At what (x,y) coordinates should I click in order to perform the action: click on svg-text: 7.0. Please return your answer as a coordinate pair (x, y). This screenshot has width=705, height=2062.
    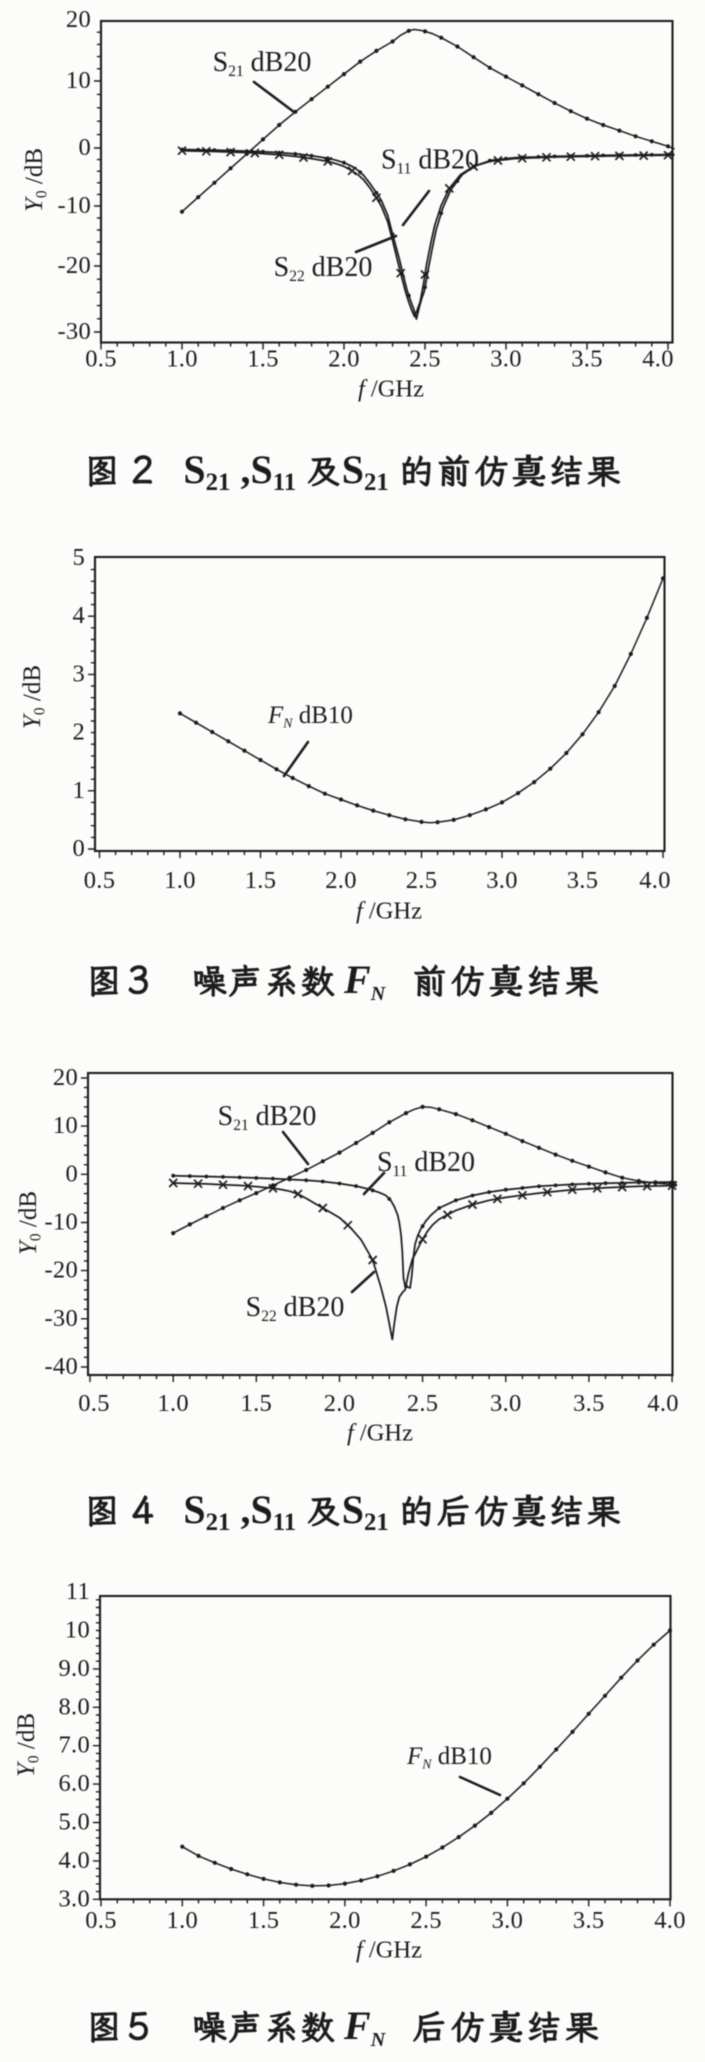
    Looking at the image, I should click on (74, 1745).